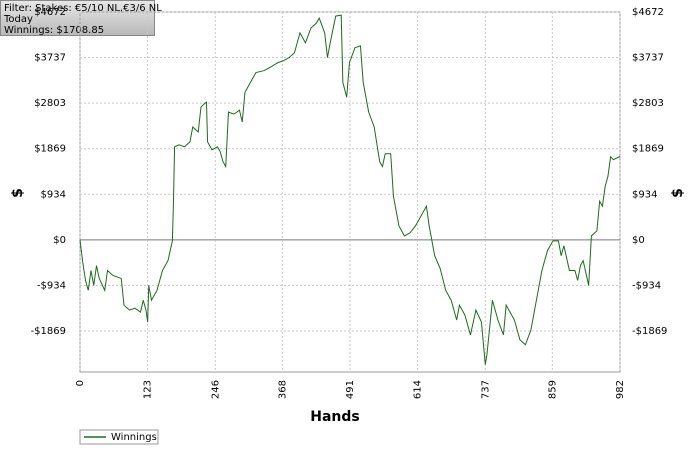 The image size is (700, 457). Describe the element at coordinates (50, 149) in the screenshot. I see `y-tick-label: $1869` at that location.